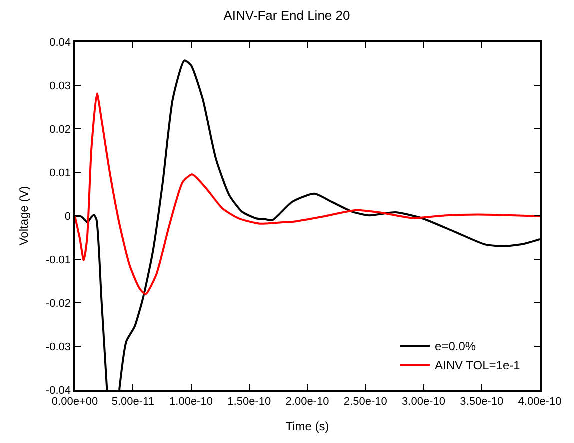  Describe the element at coordinates (59, 390) in the screenshot. I see `y-tick-label: -0.04` at that location.